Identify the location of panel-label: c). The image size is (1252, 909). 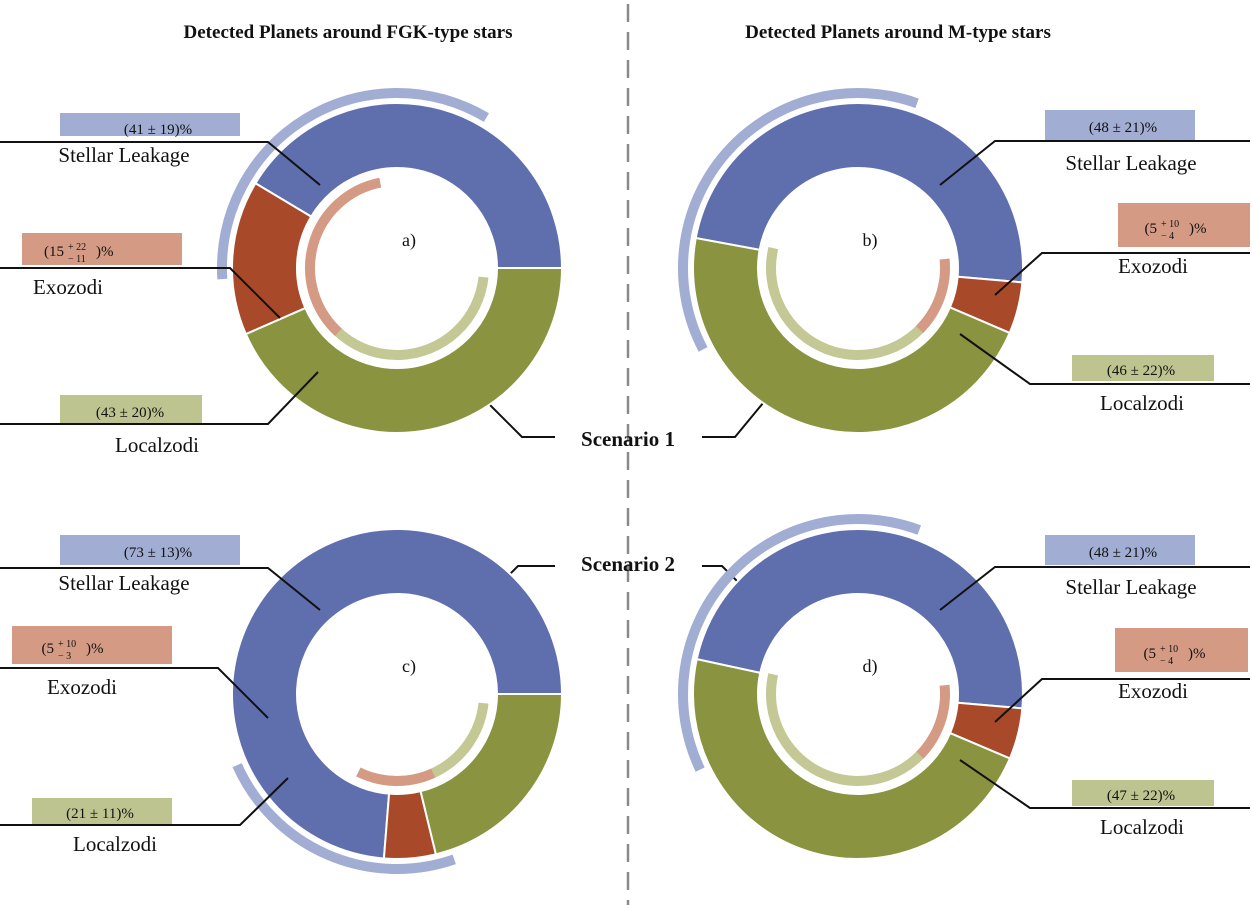
(409, 666).